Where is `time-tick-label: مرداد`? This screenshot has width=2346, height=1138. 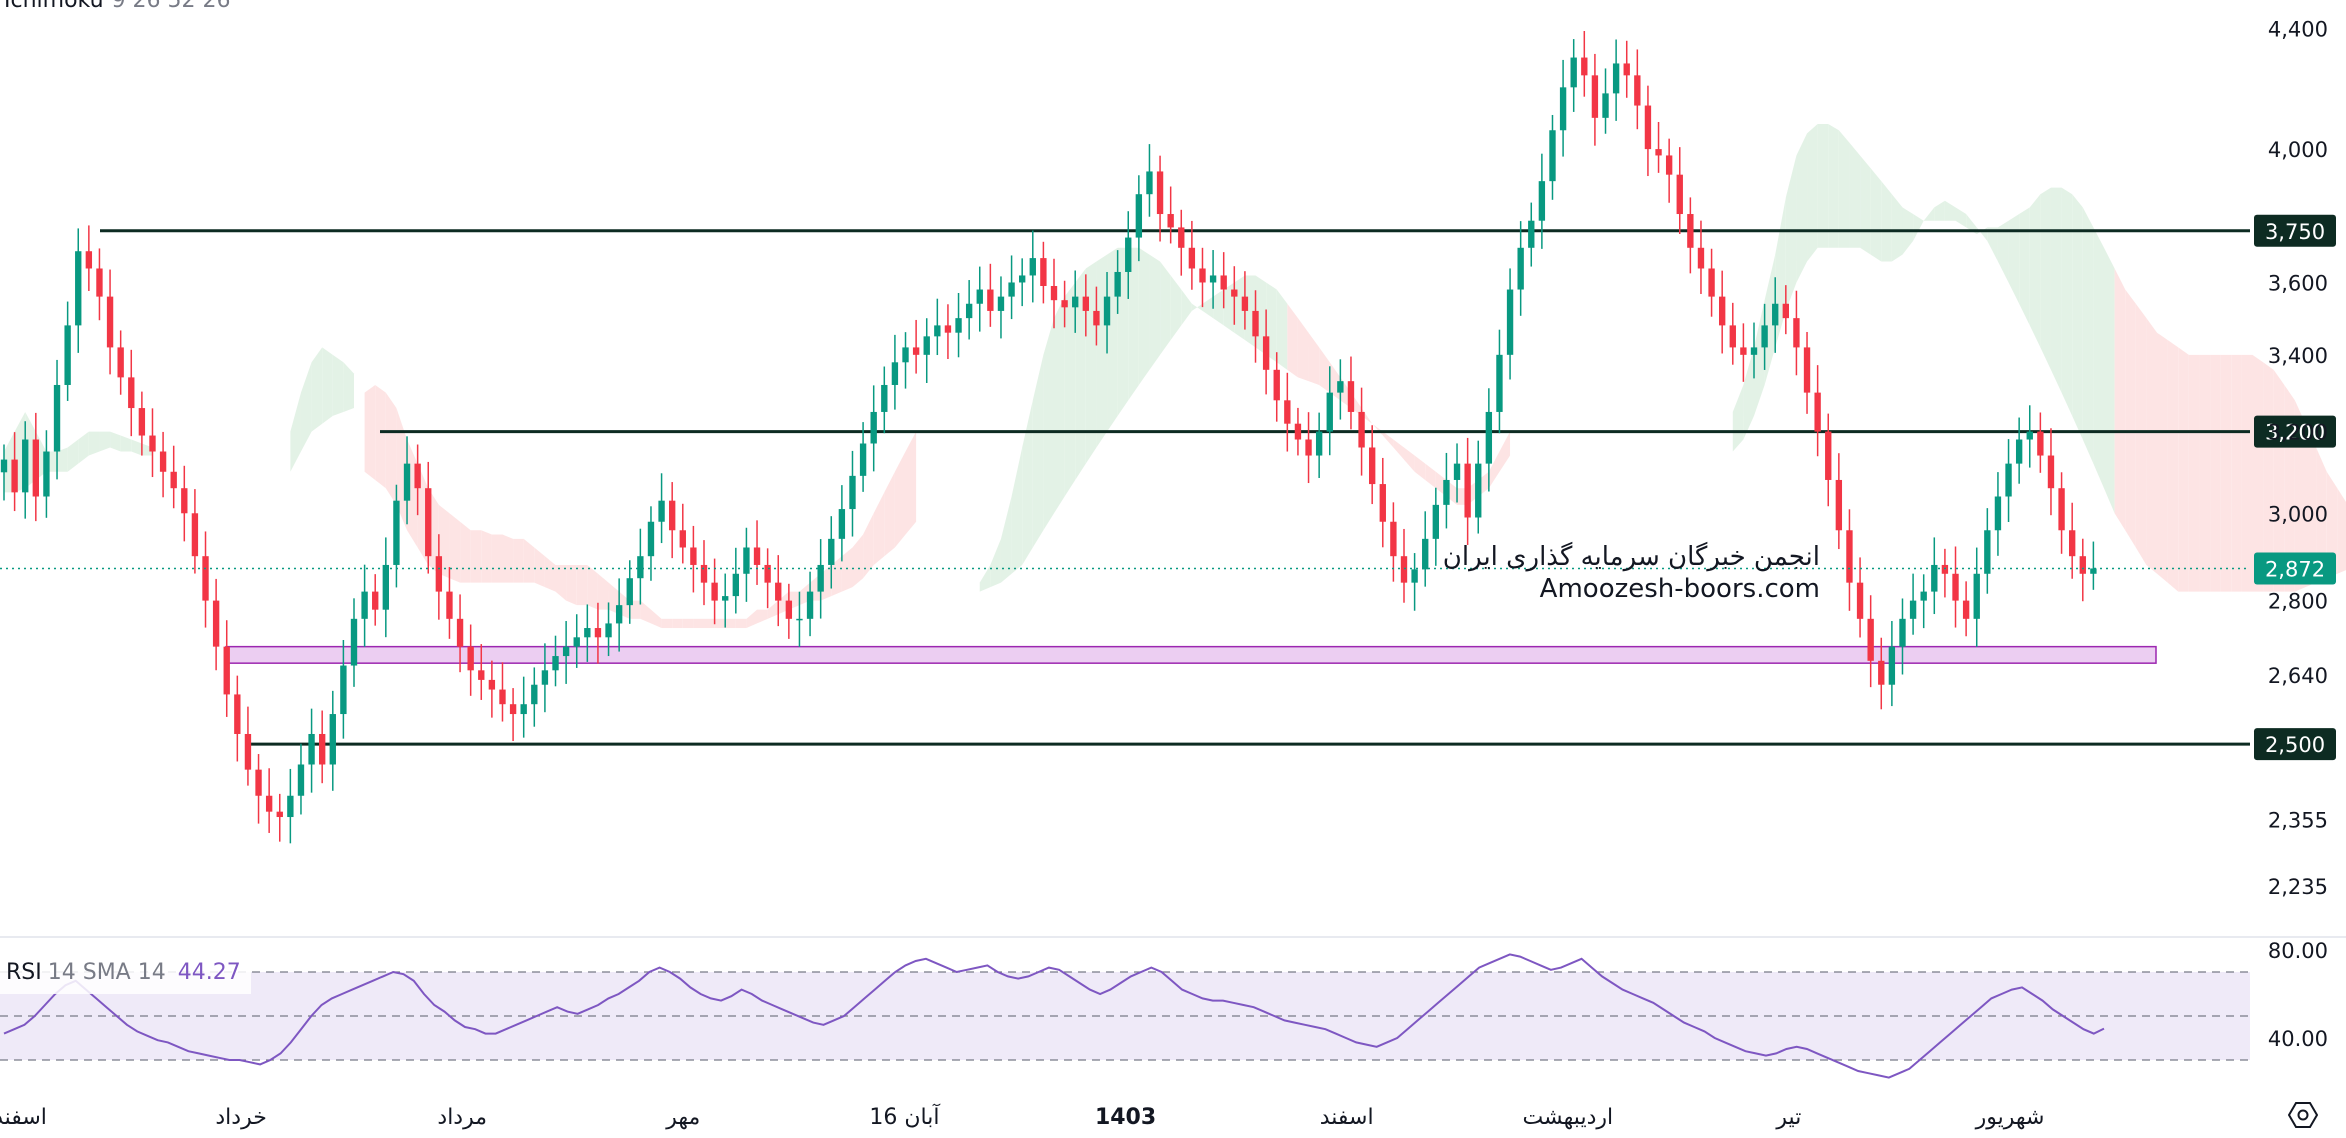 time-tick-label: مرداد is located at coordinates (462, 1117).